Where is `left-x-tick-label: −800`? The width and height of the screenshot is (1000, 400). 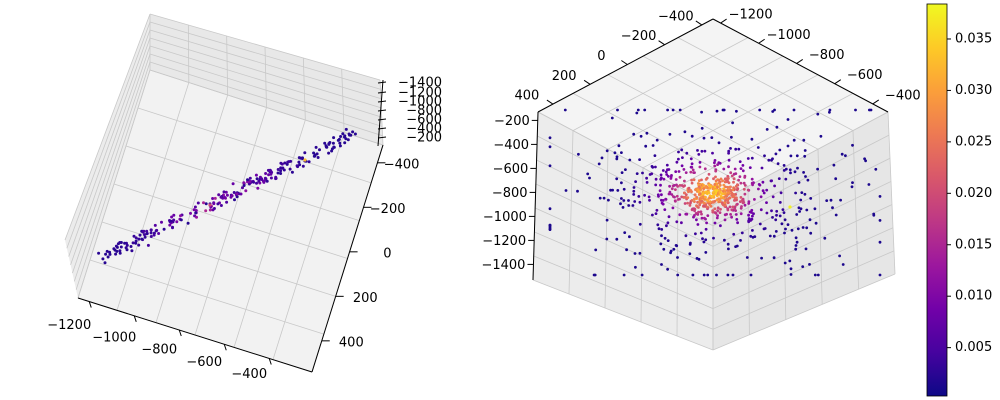
left-x-tick-label: −800 is located at coordinates (159, 350).